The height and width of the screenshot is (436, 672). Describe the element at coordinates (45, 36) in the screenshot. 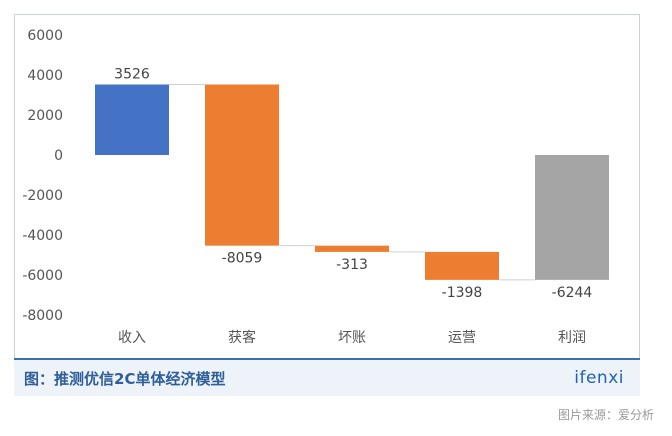

I see `y-tick-label: 6000` at that location.